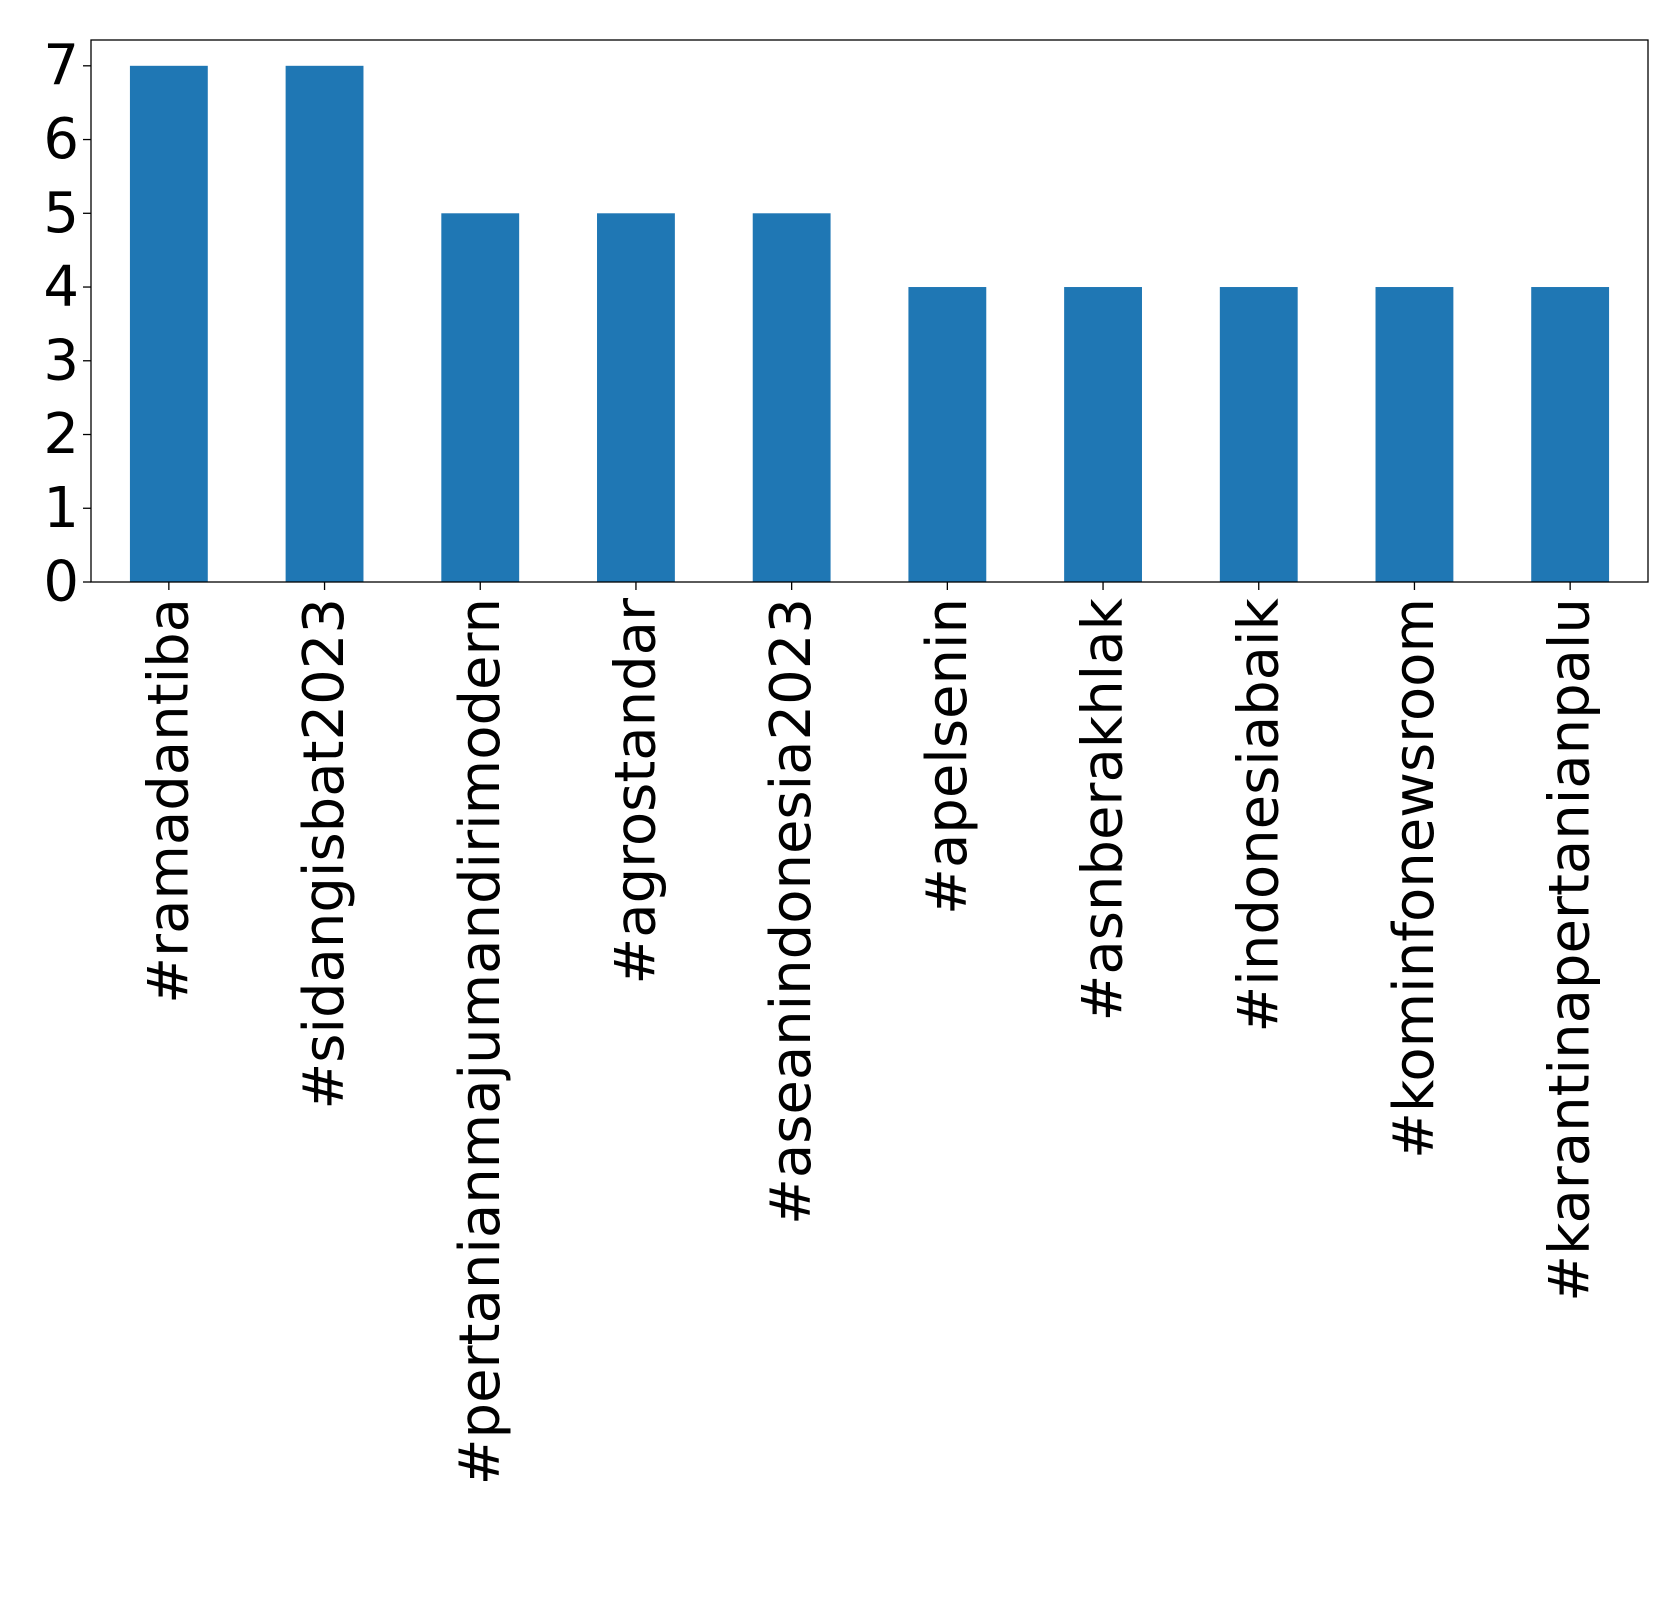  I want to click on x-tick-label-0: #ramadantiba, so click(168, 801).